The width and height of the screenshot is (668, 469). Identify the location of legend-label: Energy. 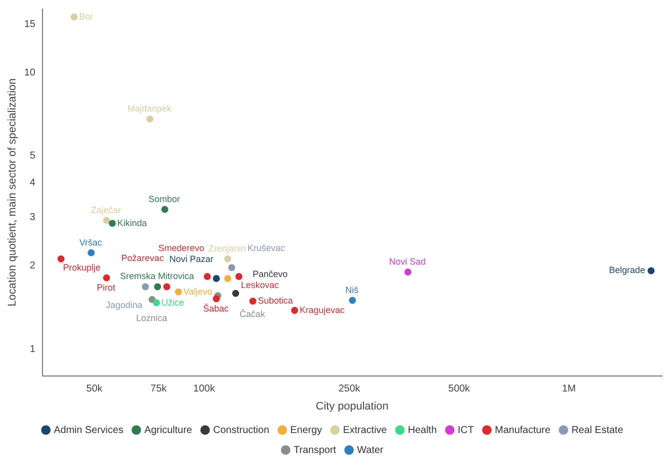
(306, 430).